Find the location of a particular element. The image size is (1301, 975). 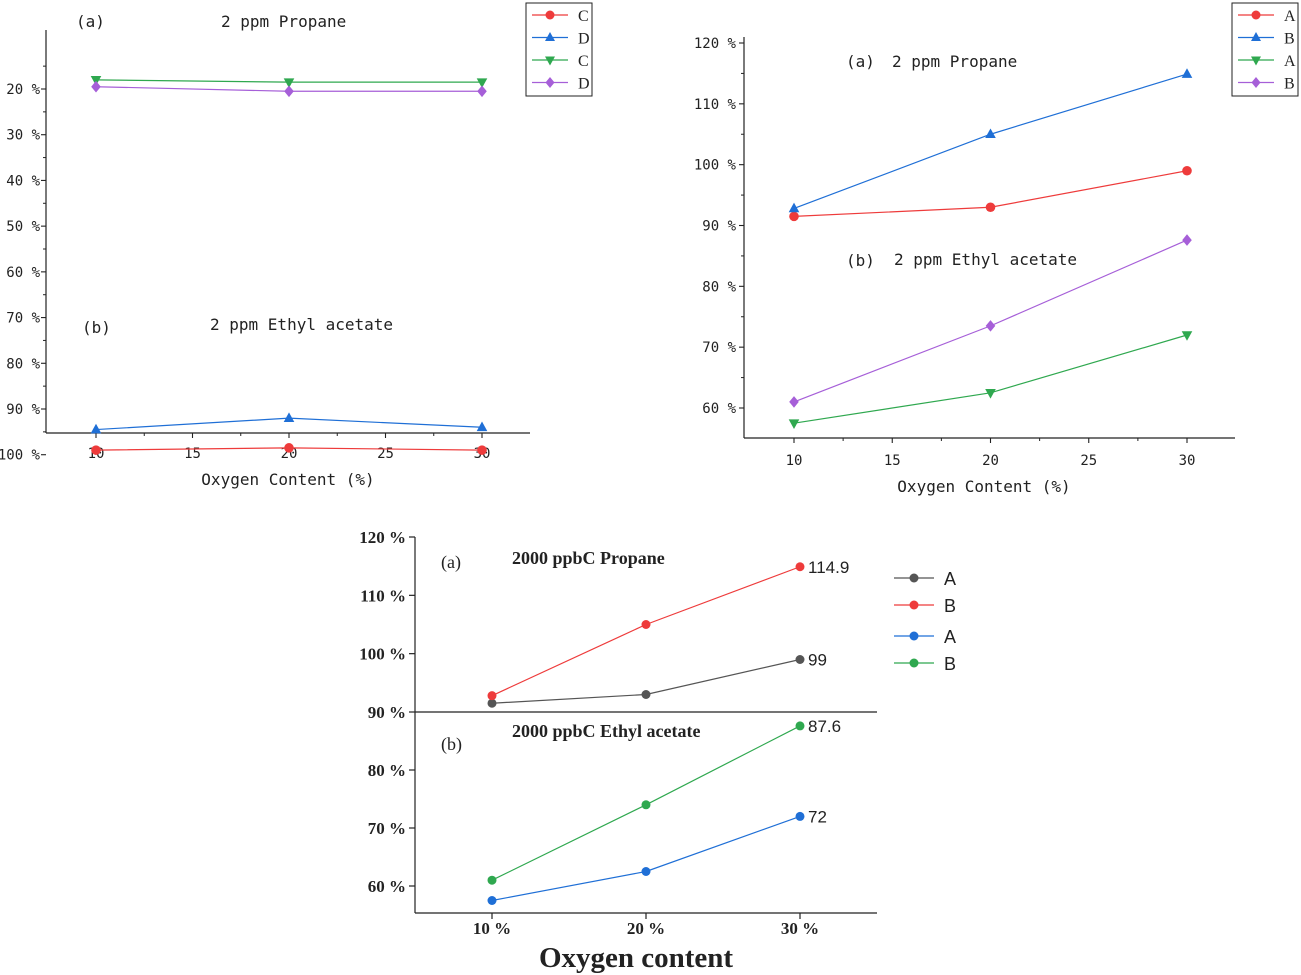

y-tick-label: 50 % is located at coordinates (23, 227).